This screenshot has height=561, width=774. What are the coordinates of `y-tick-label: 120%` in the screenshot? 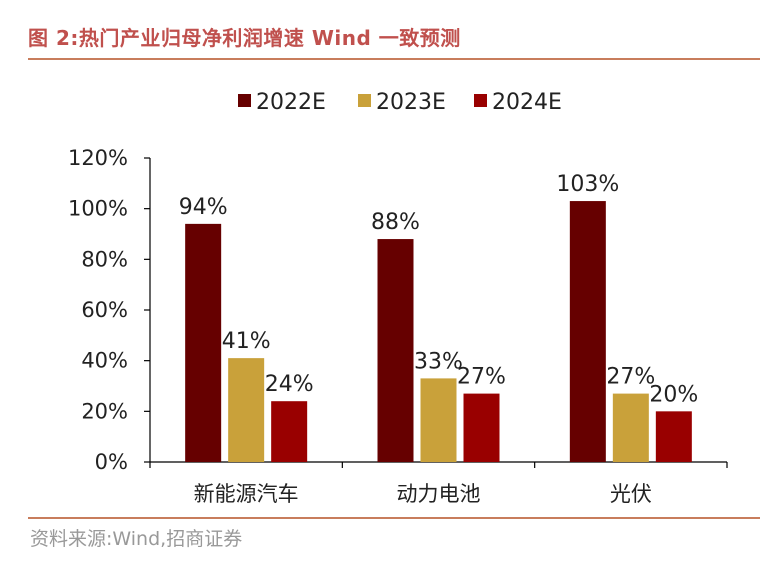 It's located at (98, 158).